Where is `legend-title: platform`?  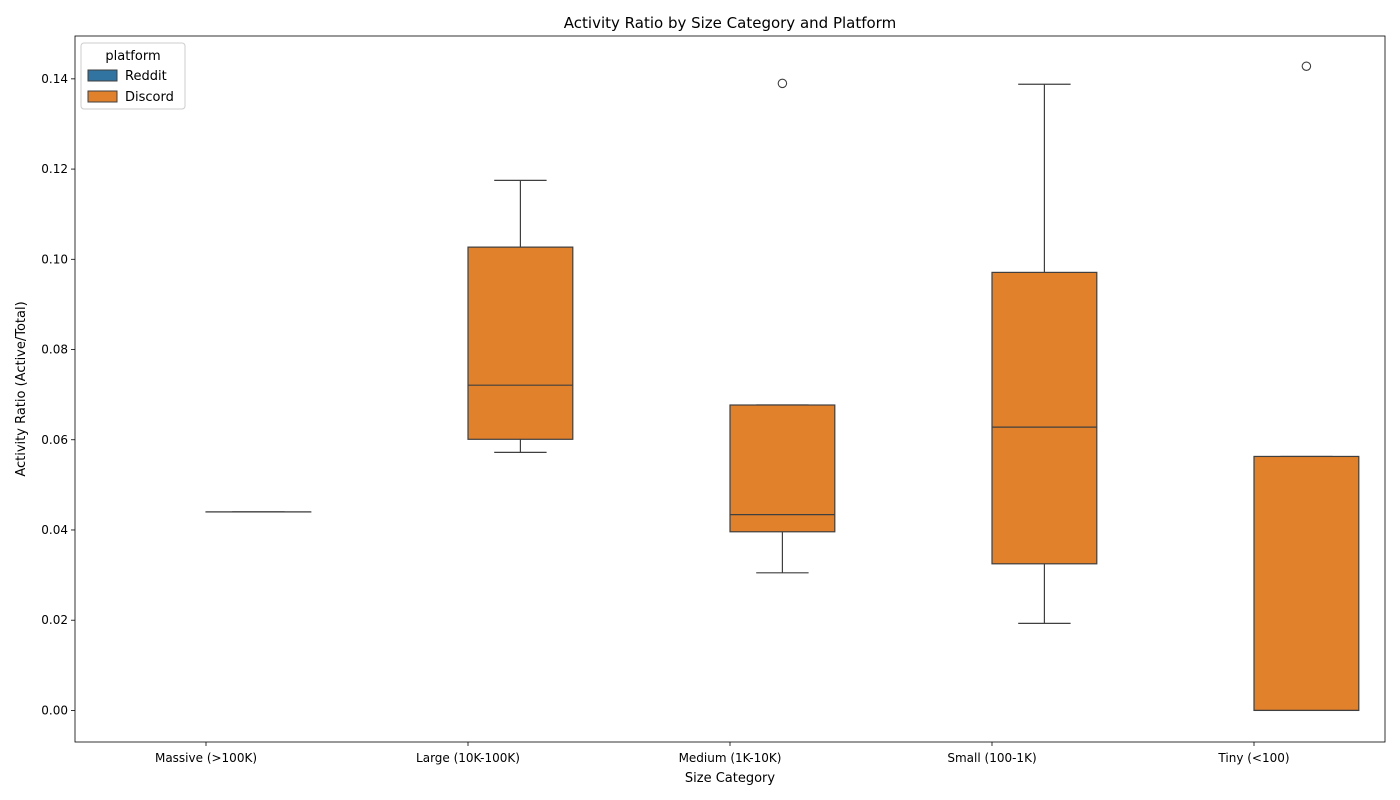
legend-title: platform is located at coordinates (132, 56).